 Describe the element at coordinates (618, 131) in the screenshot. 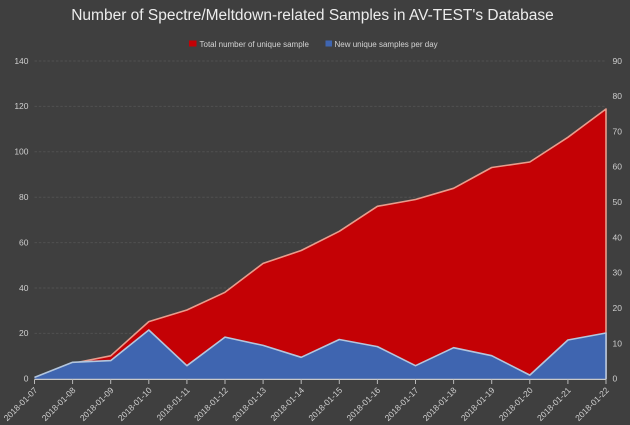

I see `svg-text: 70` at that location.